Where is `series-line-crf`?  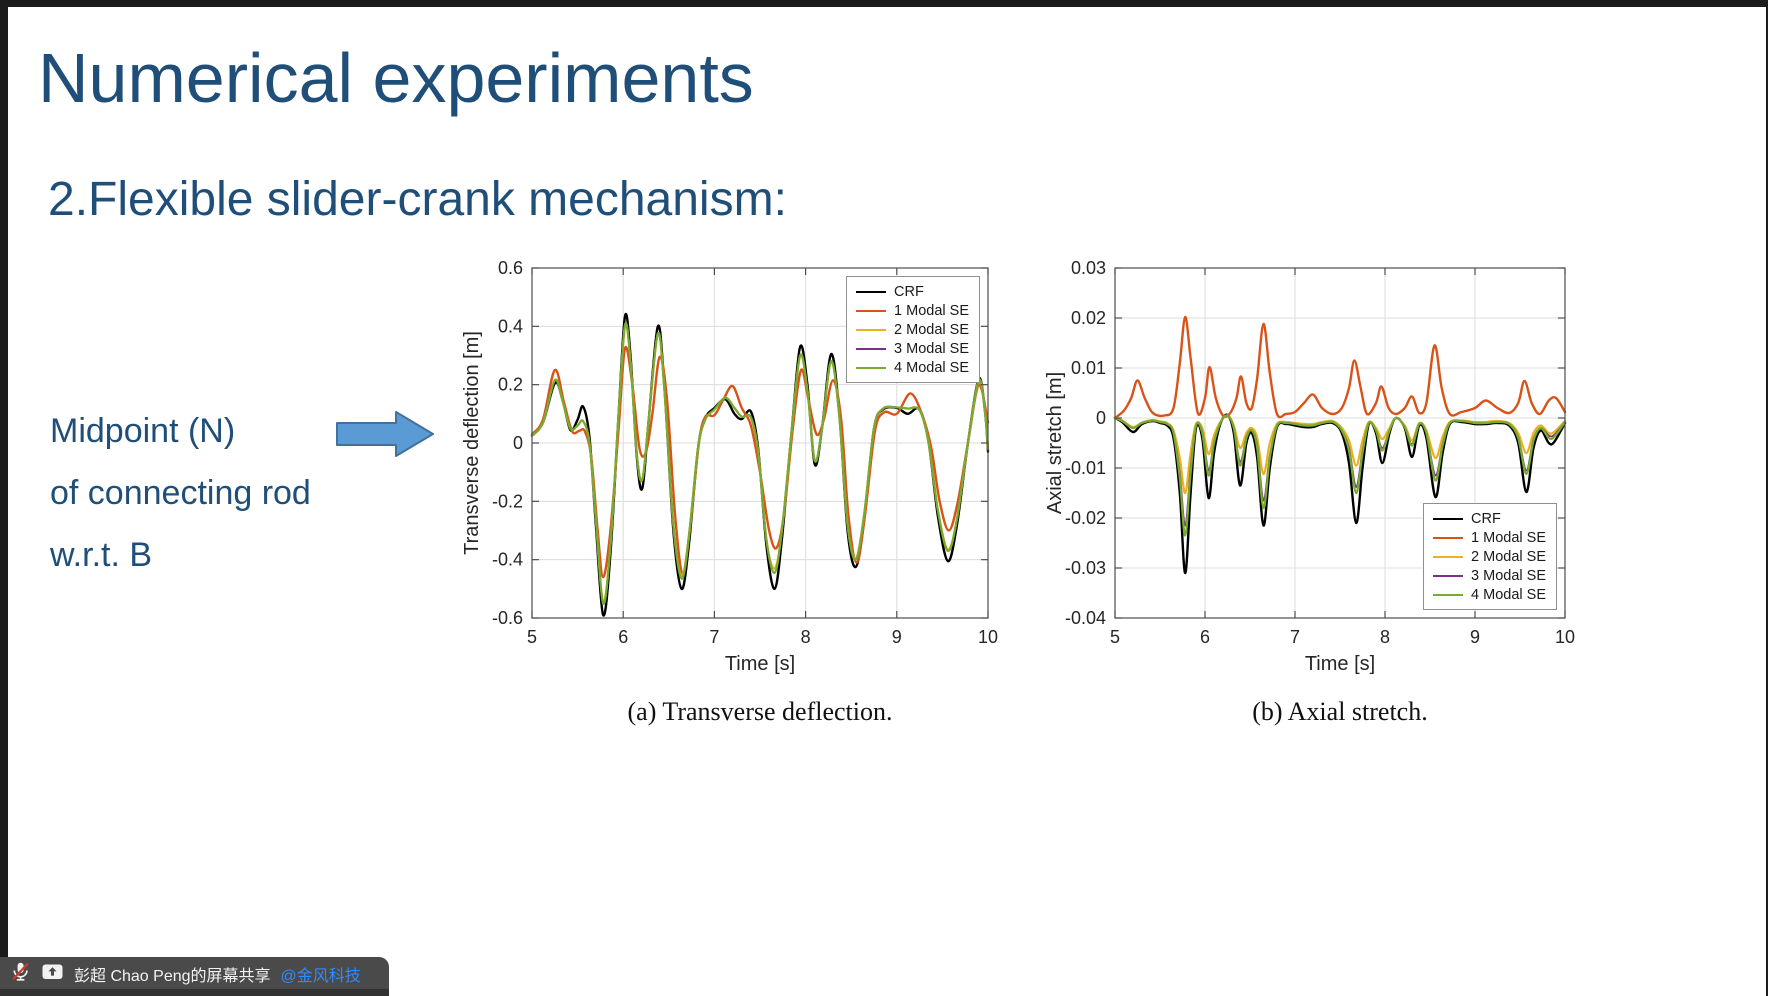
series-line-crf is located at coordinates (760, 464).